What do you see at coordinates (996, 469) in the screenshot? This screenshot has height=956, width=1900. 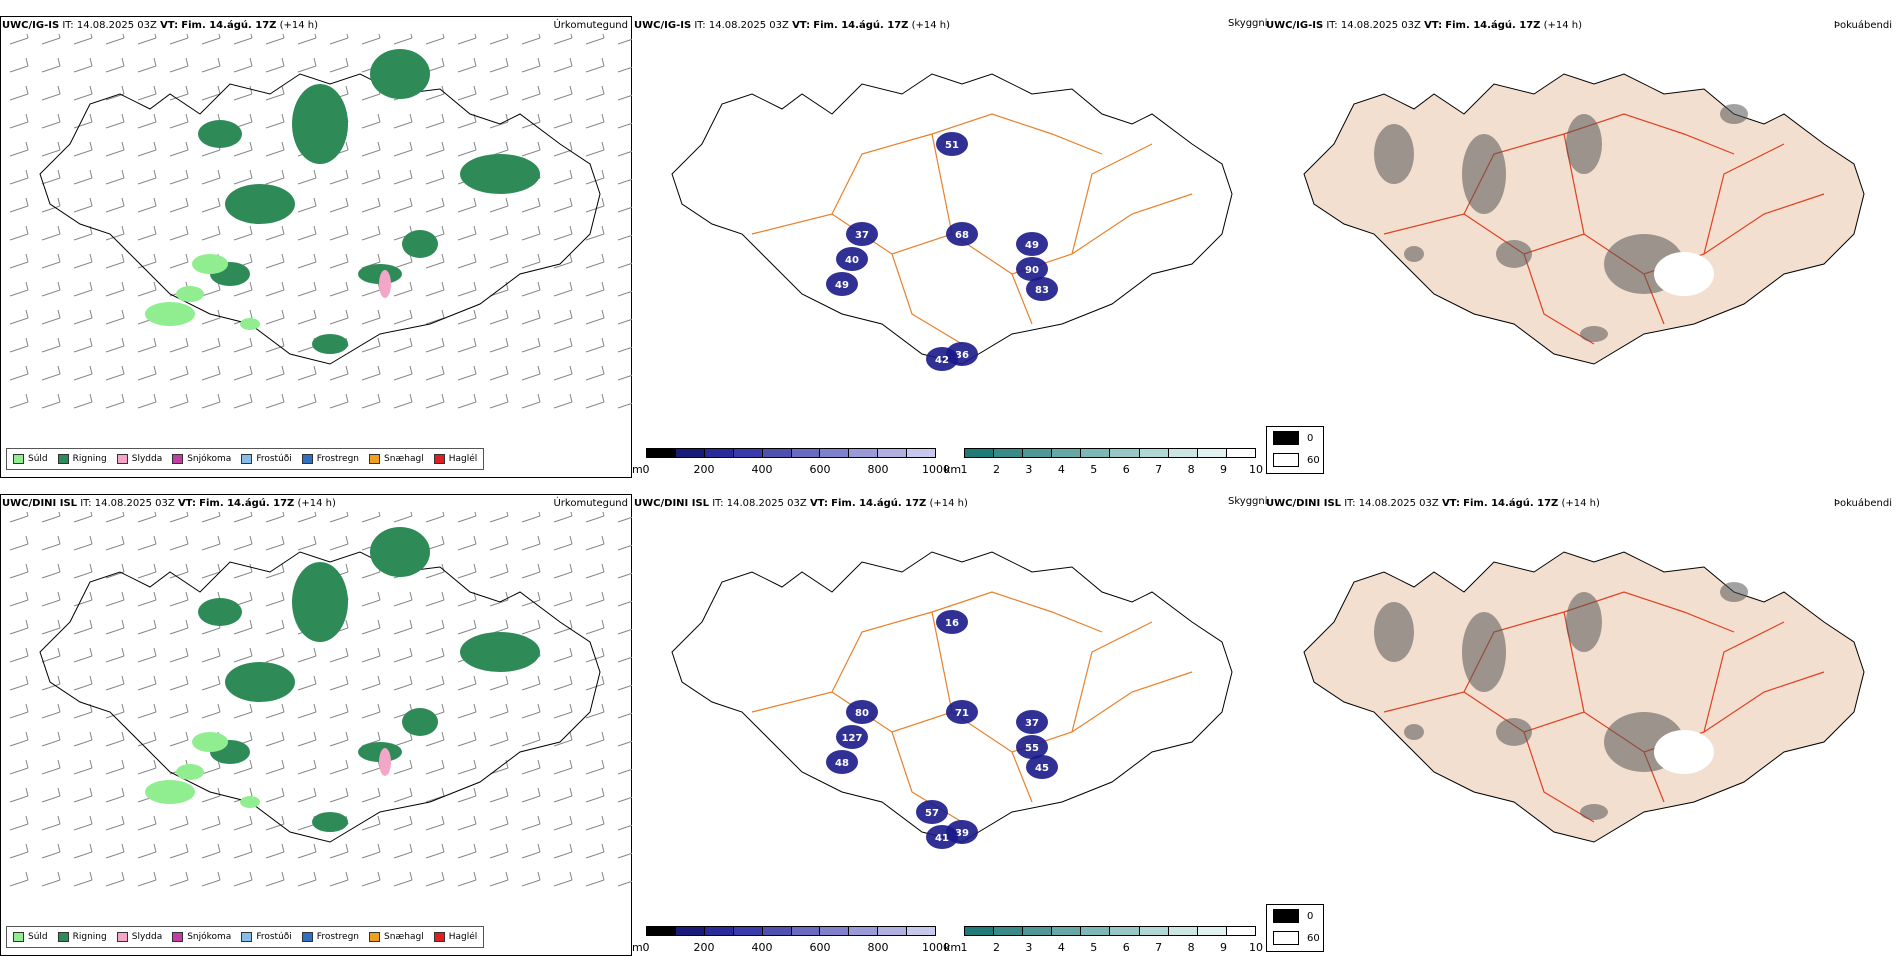 I see `colorbar-tick: 2` at bounding box center [996, 469].